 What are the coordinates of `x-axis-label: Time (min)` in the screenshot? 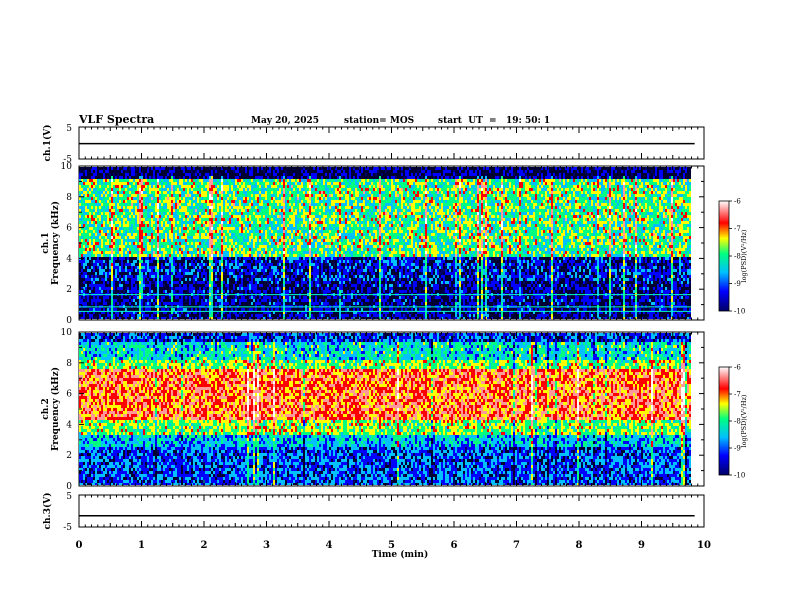 It's located at (400, 554).